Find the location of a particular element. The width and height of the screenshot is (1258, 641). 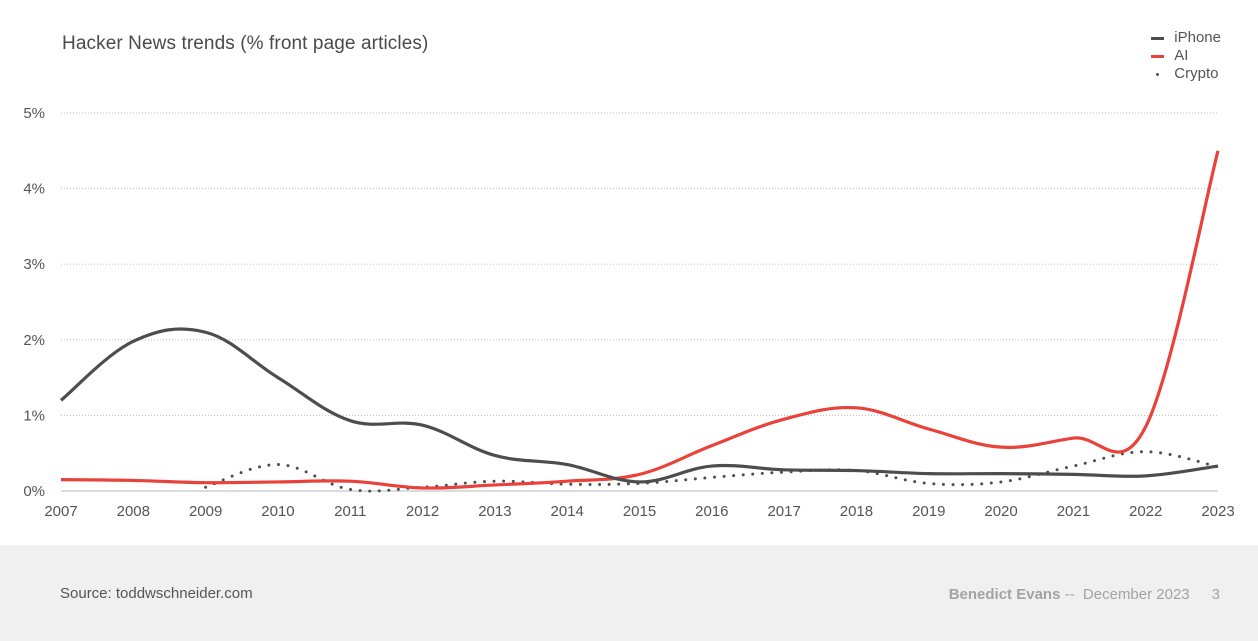

x-tick-label: 2016 is located at coordinates (711, 511).